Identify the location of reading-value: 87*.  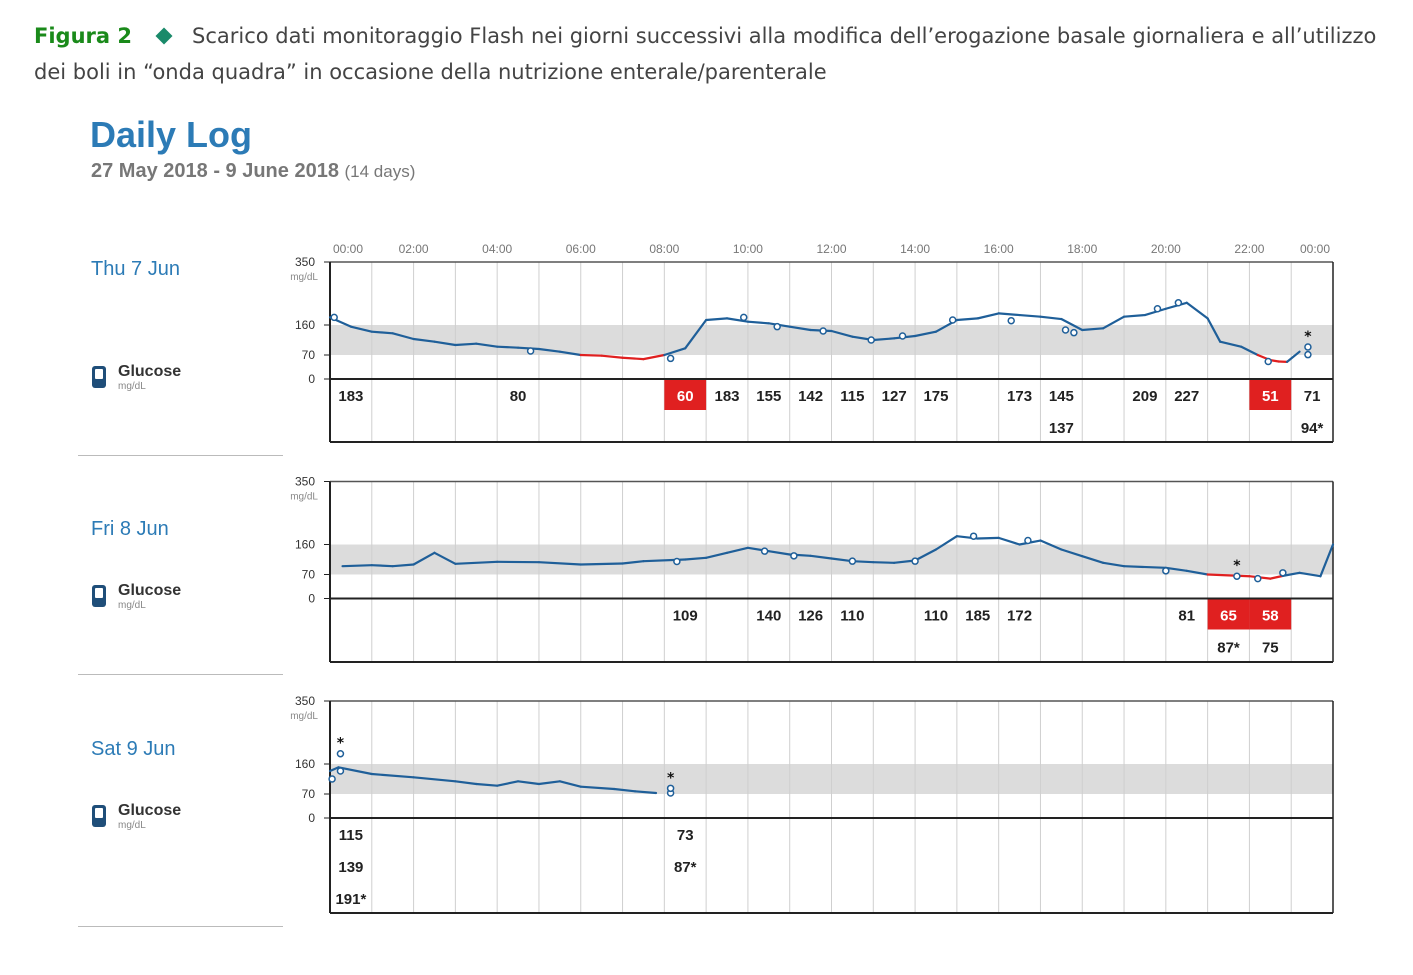
(685, 867).